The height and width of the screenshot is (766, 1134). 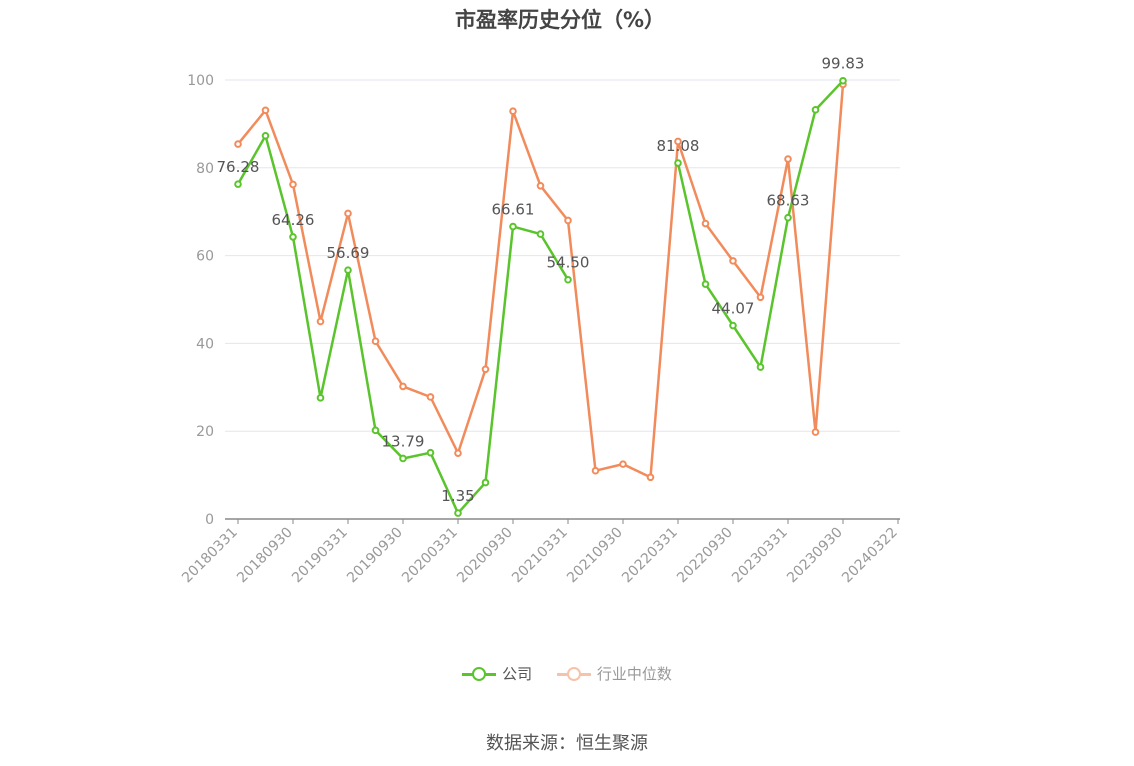 I want to click on x-tick-label: 20230331, so click(x=760, y=556).